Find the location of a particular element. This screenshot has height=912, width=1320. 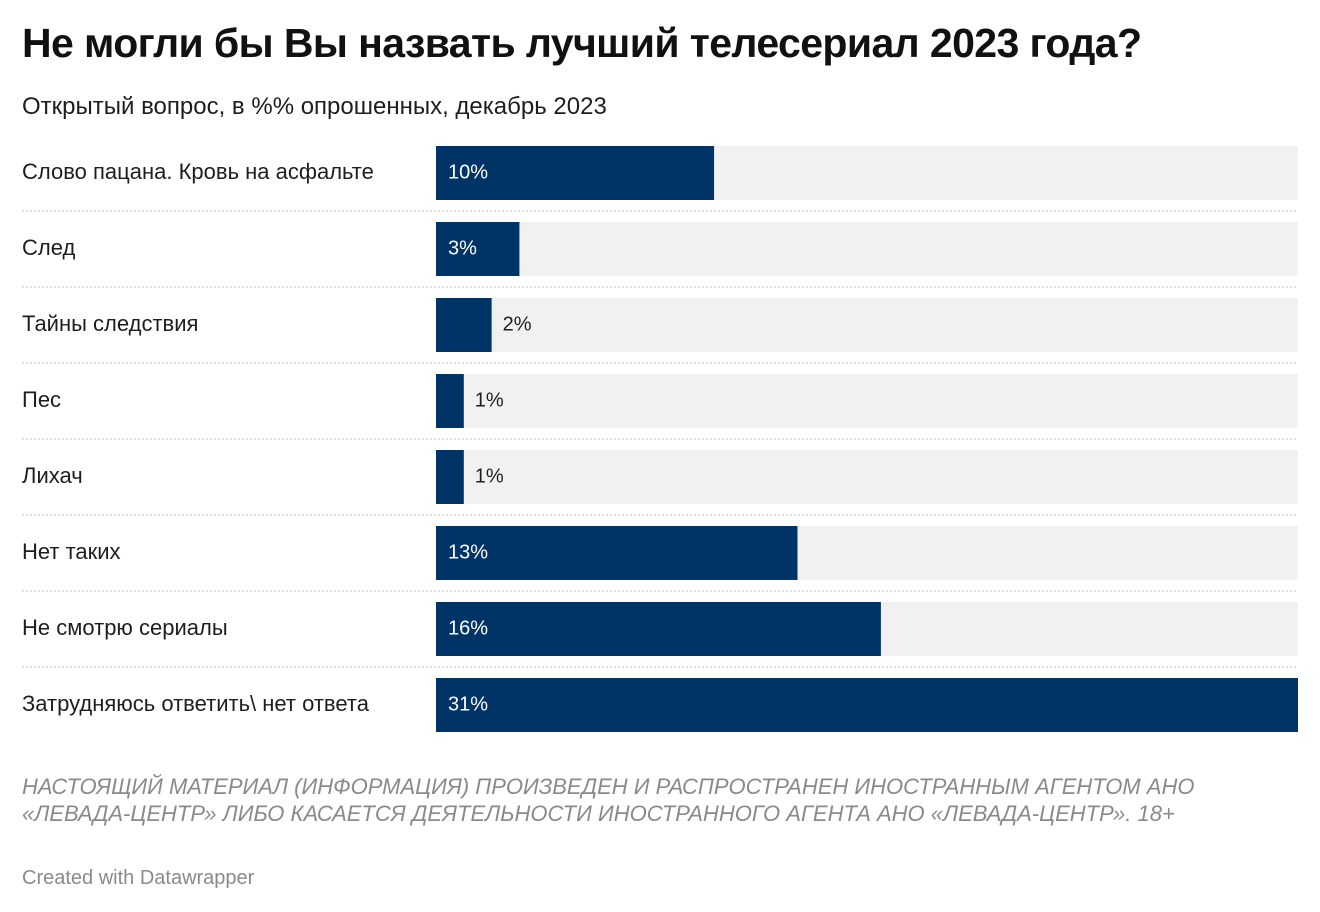

value-label: 31% is located at coordinates (468, 704).